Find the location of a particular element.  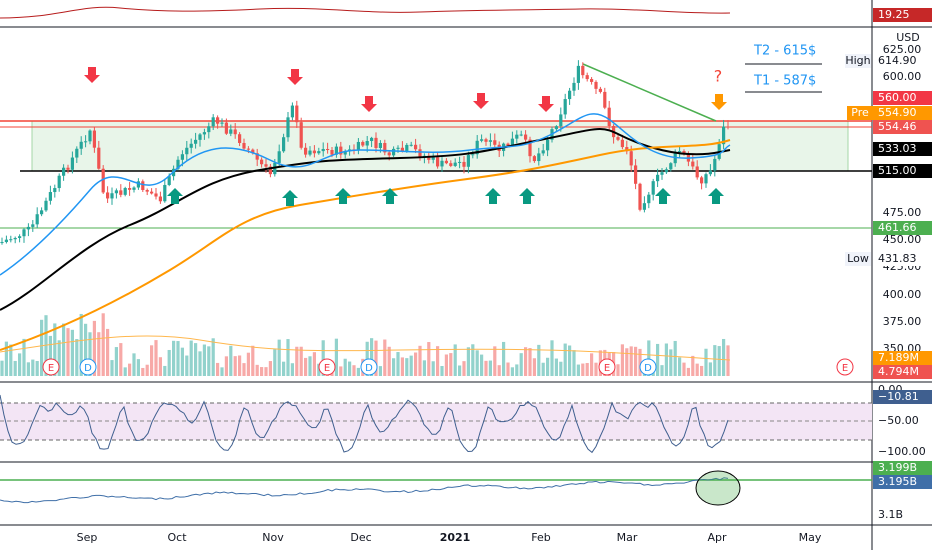

price-badge-label: 533.03 is located at coordinates (897, 148).